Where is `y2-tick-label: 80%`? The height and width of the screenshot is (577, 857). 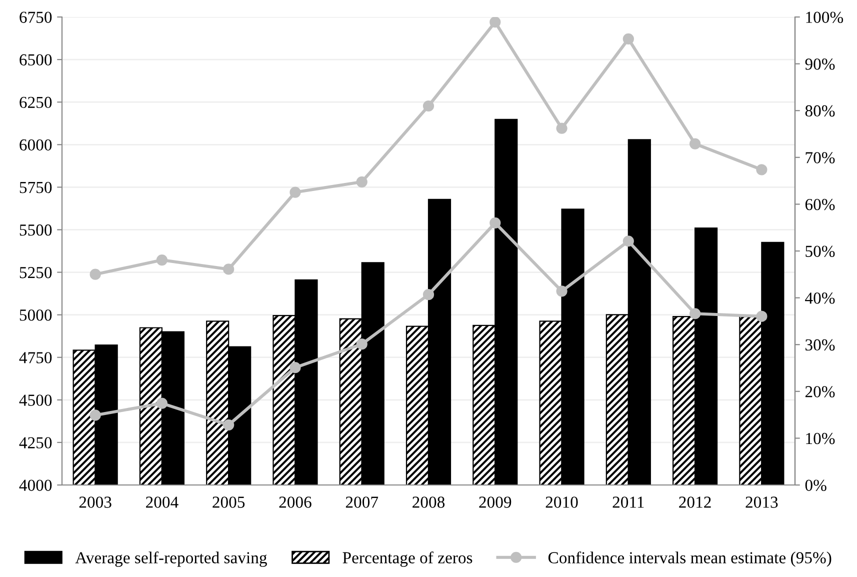 y2-tick-label: 80% is located at coordinates (820, 111).